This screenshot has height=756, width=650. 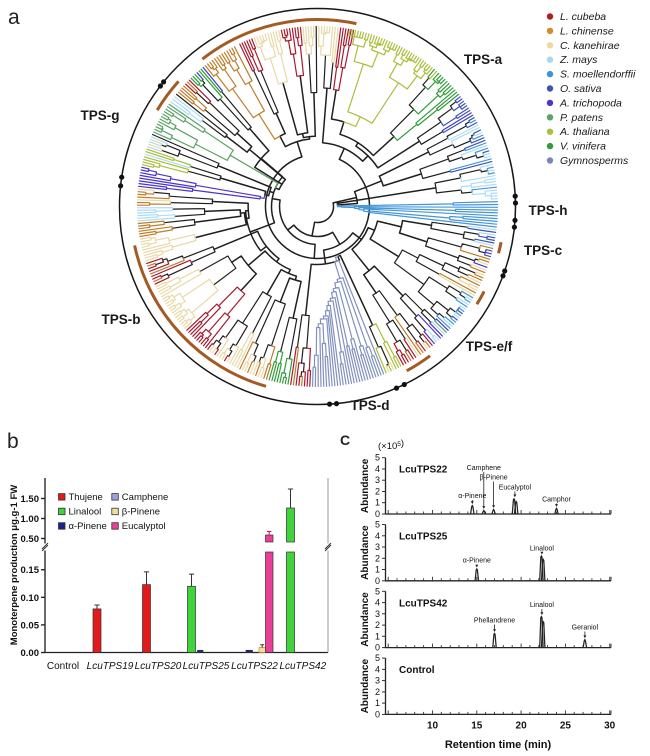 What do you see at coordinates (590, 46) in the screenshot?
I see `svg-text: C. kanehirae` at bounding box center [590, 46].